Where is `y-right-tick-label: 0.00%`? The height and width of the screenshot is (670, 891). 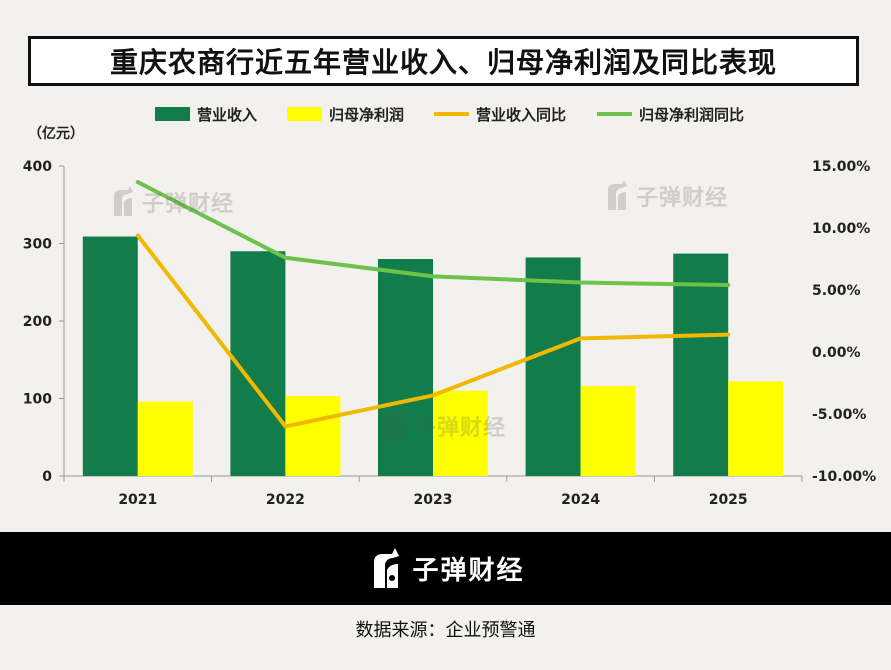
y-right-tick-label: 0.00% is located at coordinates (836, 353).